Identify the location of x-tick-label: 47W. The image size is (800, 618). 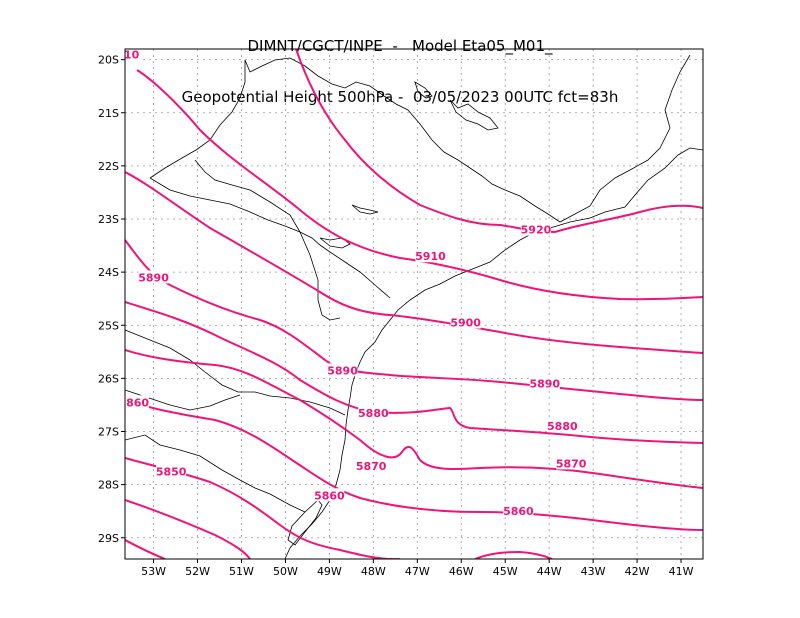
(417, 571).